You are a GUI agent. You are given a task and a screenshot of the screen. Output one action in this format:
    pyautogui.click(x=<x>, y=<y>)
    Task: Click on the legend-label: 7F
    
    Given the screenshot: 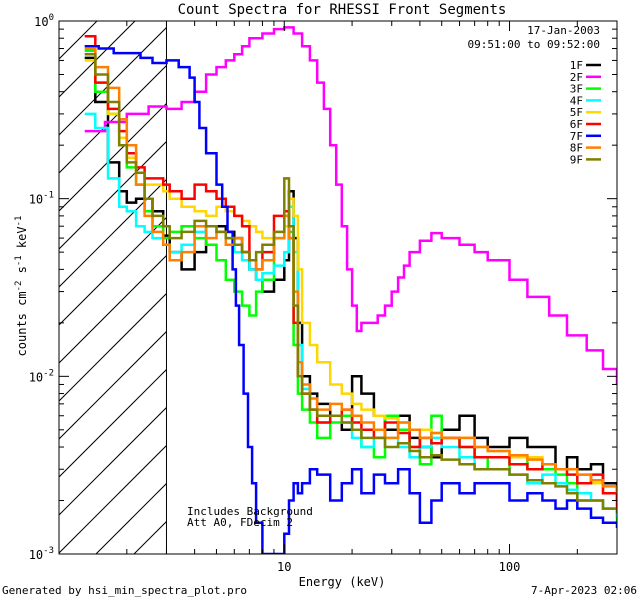 What is the action you would take?
    pyautogui.click(x=576, y=136)
    